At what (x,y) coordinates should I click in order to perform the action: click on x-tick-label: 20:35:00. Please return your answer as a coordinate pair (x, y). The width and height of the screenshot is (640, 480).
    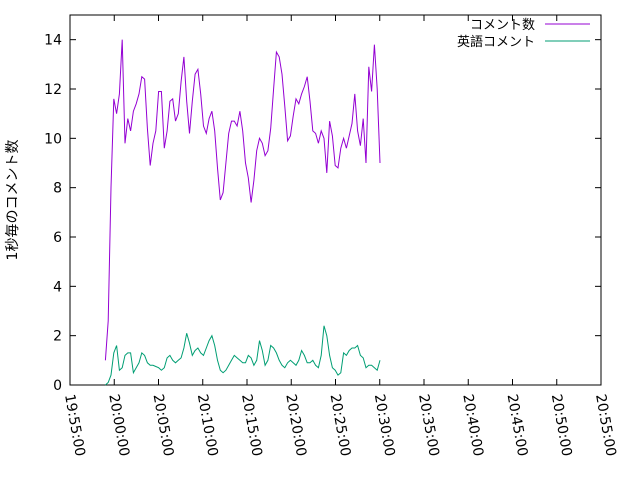
    Looking at the image, I should click on (428, 425).